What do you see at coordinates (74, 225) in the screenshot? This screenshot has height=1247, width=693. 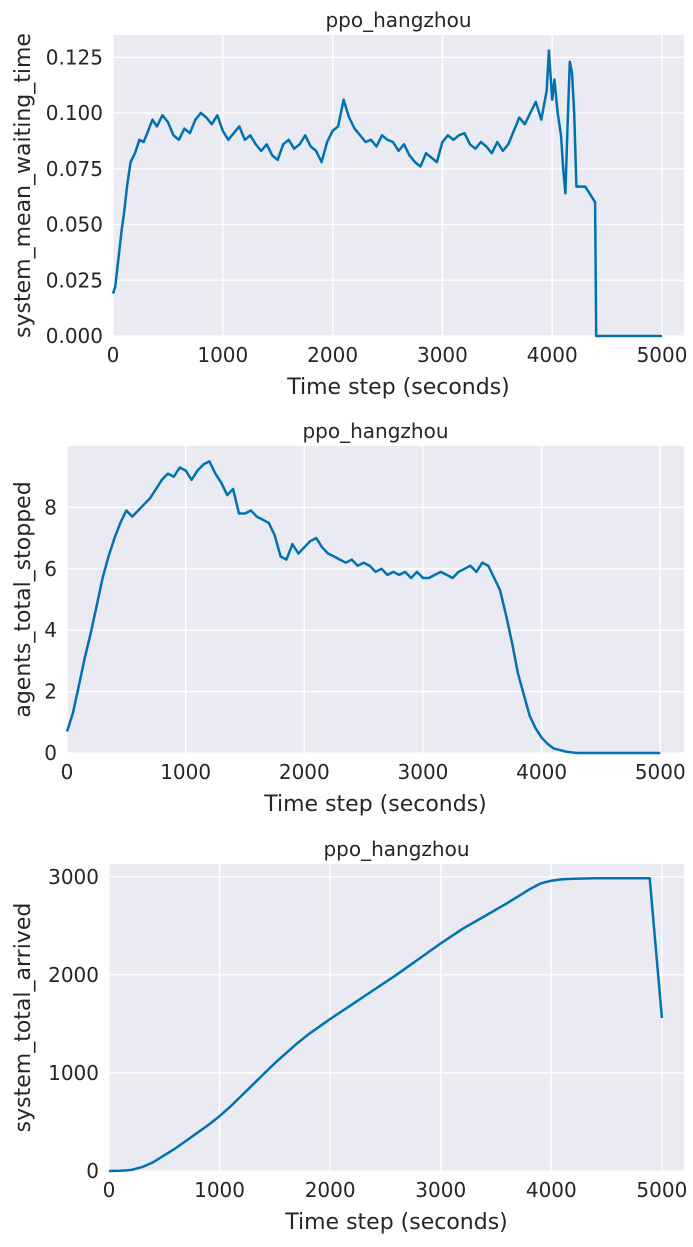 I see `y-tick-label: 0.050` at bounding box center [74, 225].